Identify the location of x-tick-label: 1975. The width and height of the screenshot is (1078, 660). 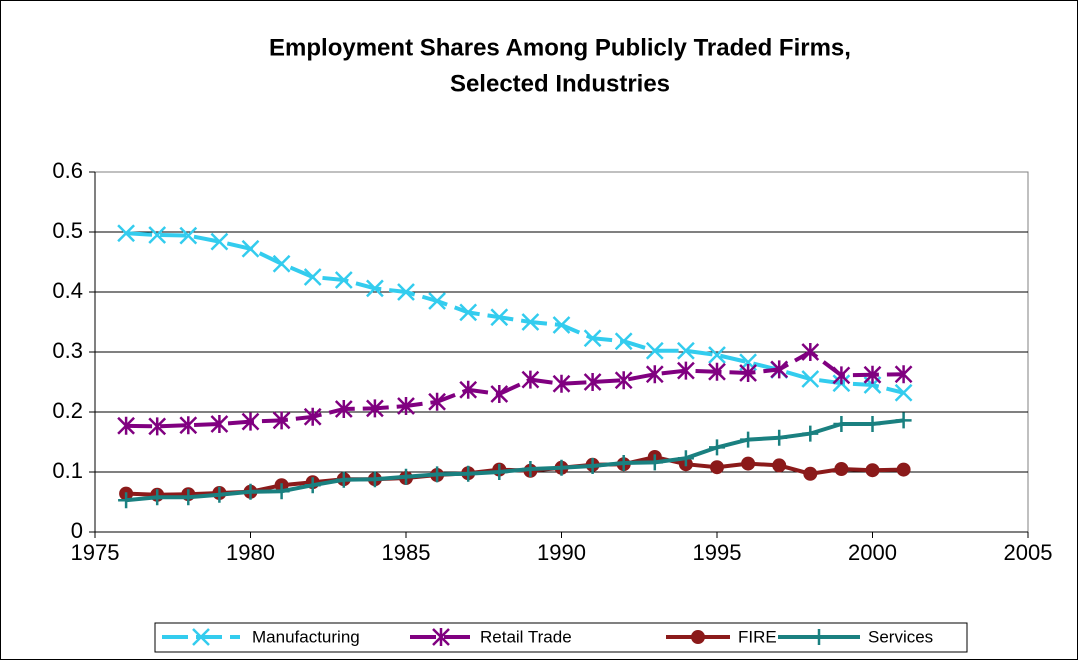
(95, 552).